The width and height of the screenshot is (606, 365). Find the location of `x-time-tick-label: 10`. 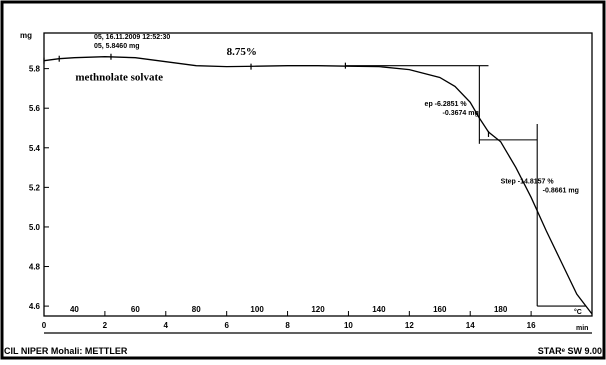

x-time-tick-label: 10 is located at coordinates (348, 325).